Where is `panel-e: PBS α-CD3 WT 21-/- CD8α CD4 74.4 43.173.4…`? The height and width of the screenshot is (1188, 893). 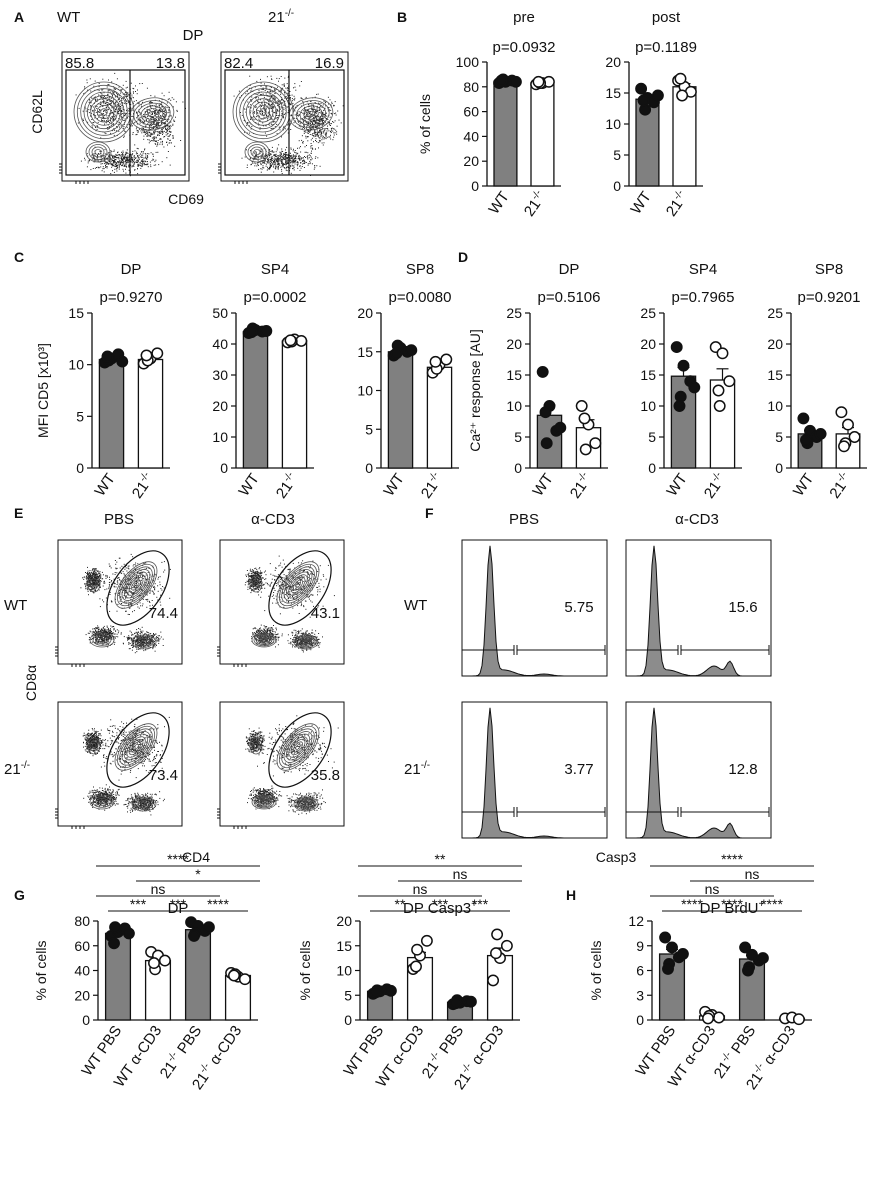 panel-e: PBS α-CD3 WT 21-/- CD8α CD4 74.4 43.173.4… is located at coordinates (174, 688).